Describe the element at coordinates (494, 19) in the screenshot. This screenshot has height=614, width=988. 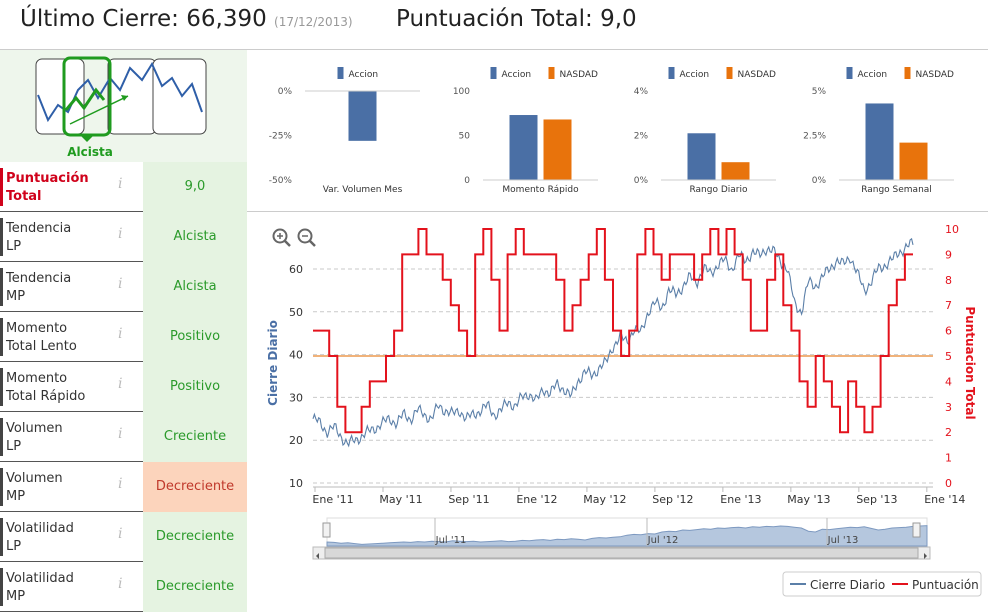
I see `total-score-label: Puntuación Total:` at that location.